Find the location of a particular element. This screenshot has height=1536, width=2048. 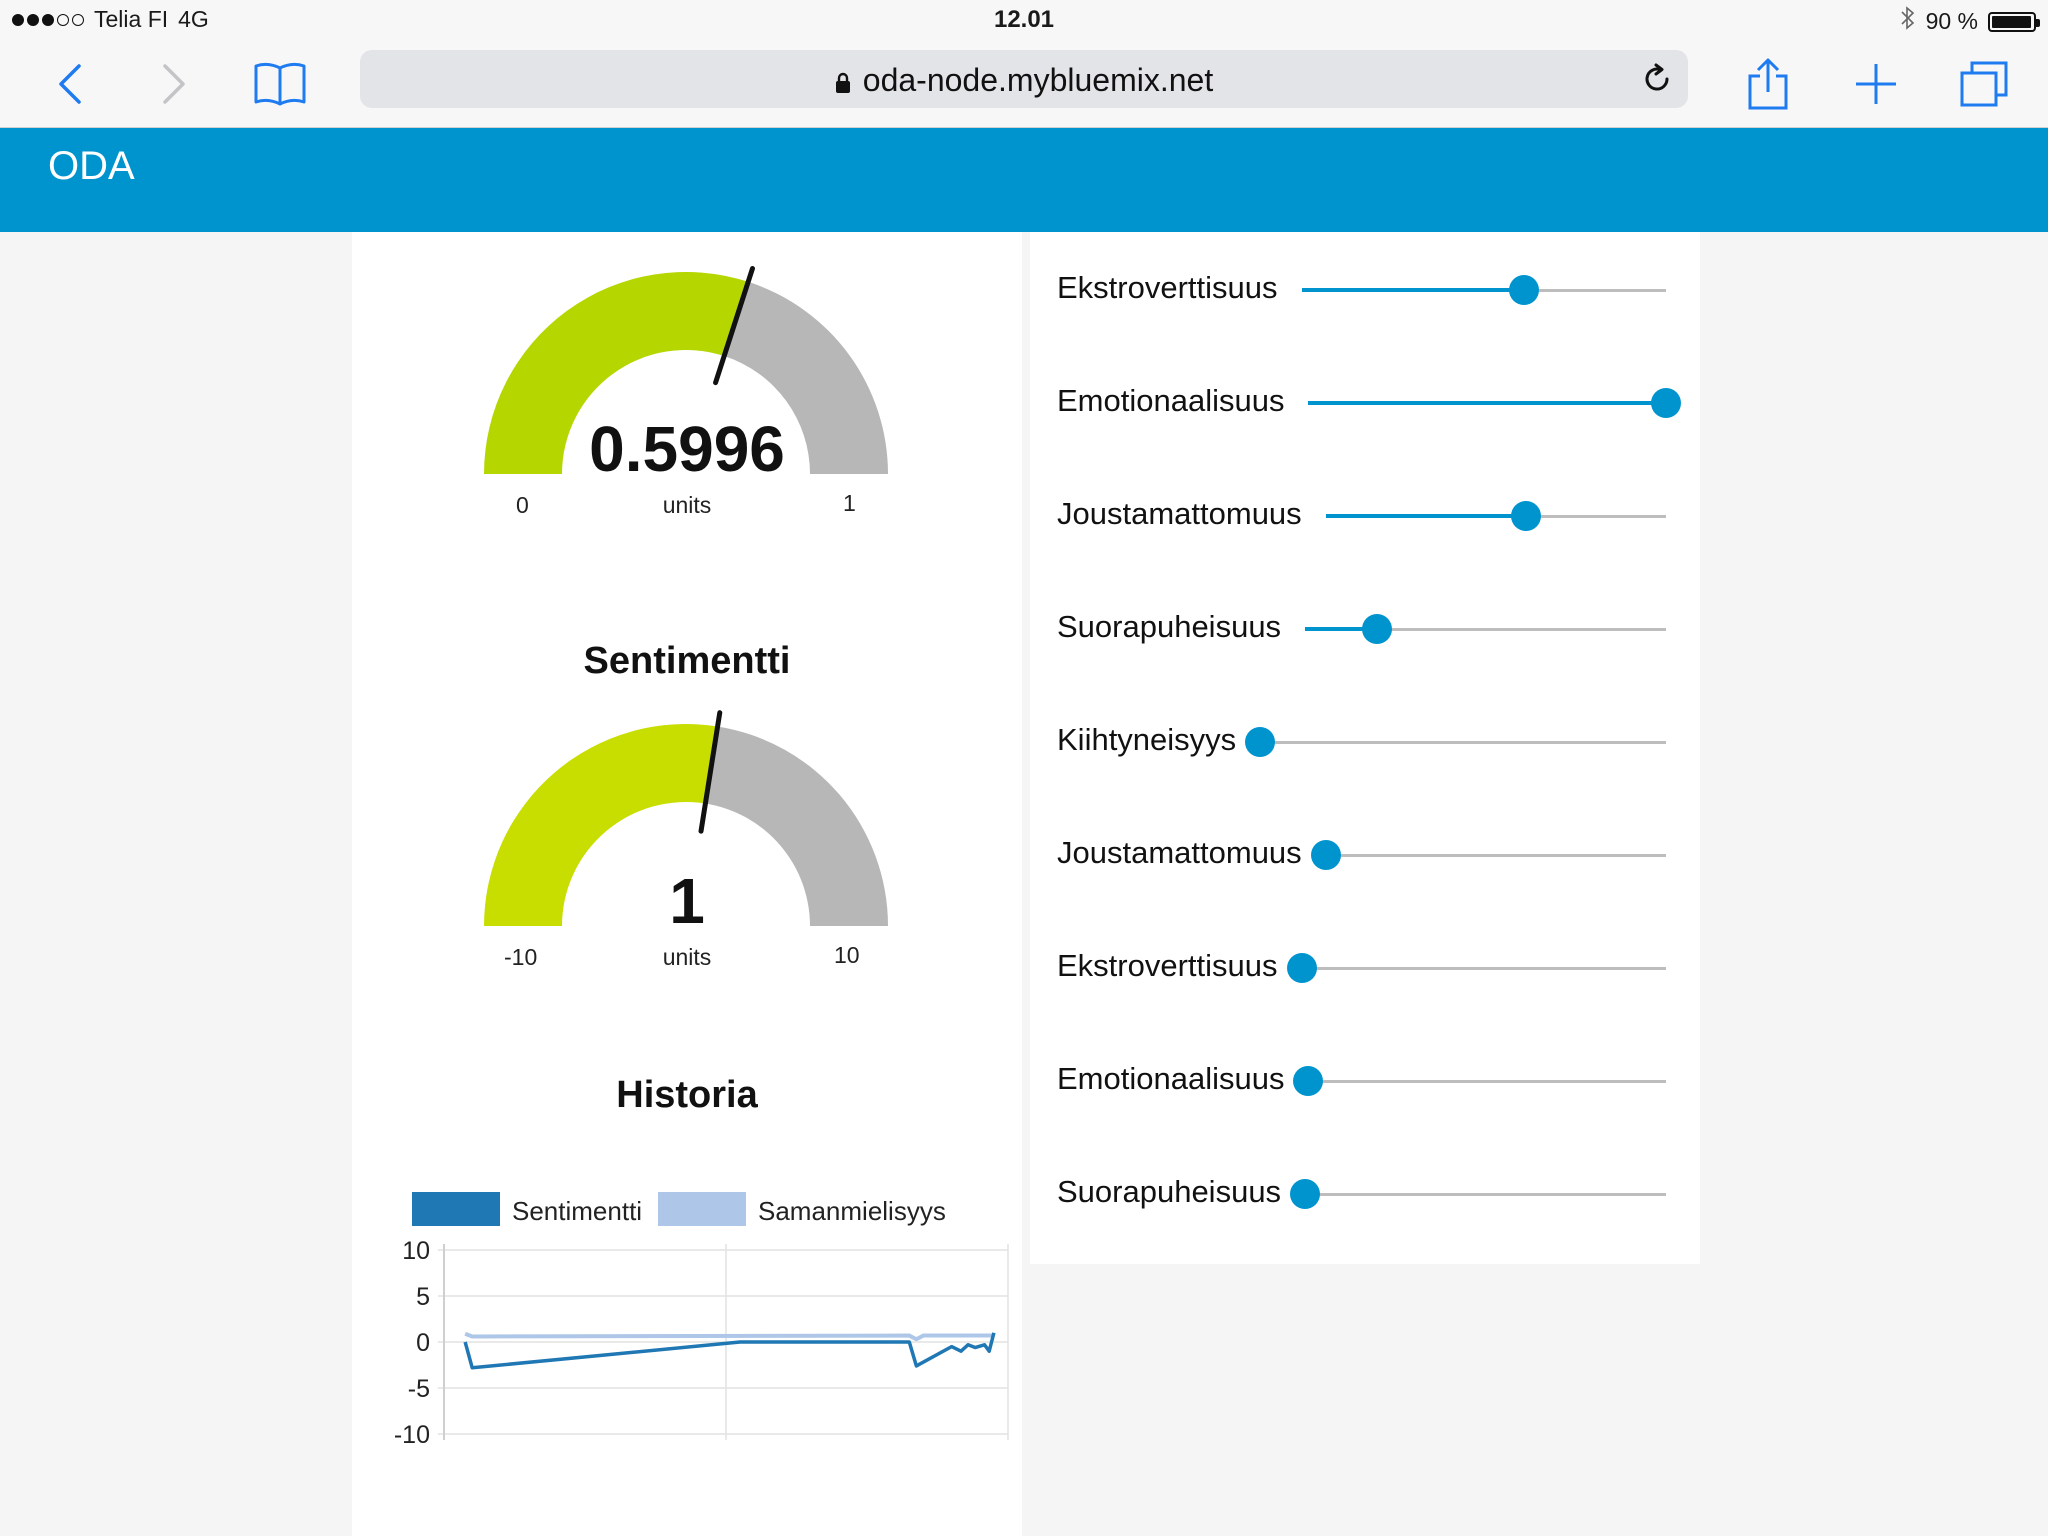

gauge-1: 0.5996 0 units 1 is located at coordinates (687, 382).